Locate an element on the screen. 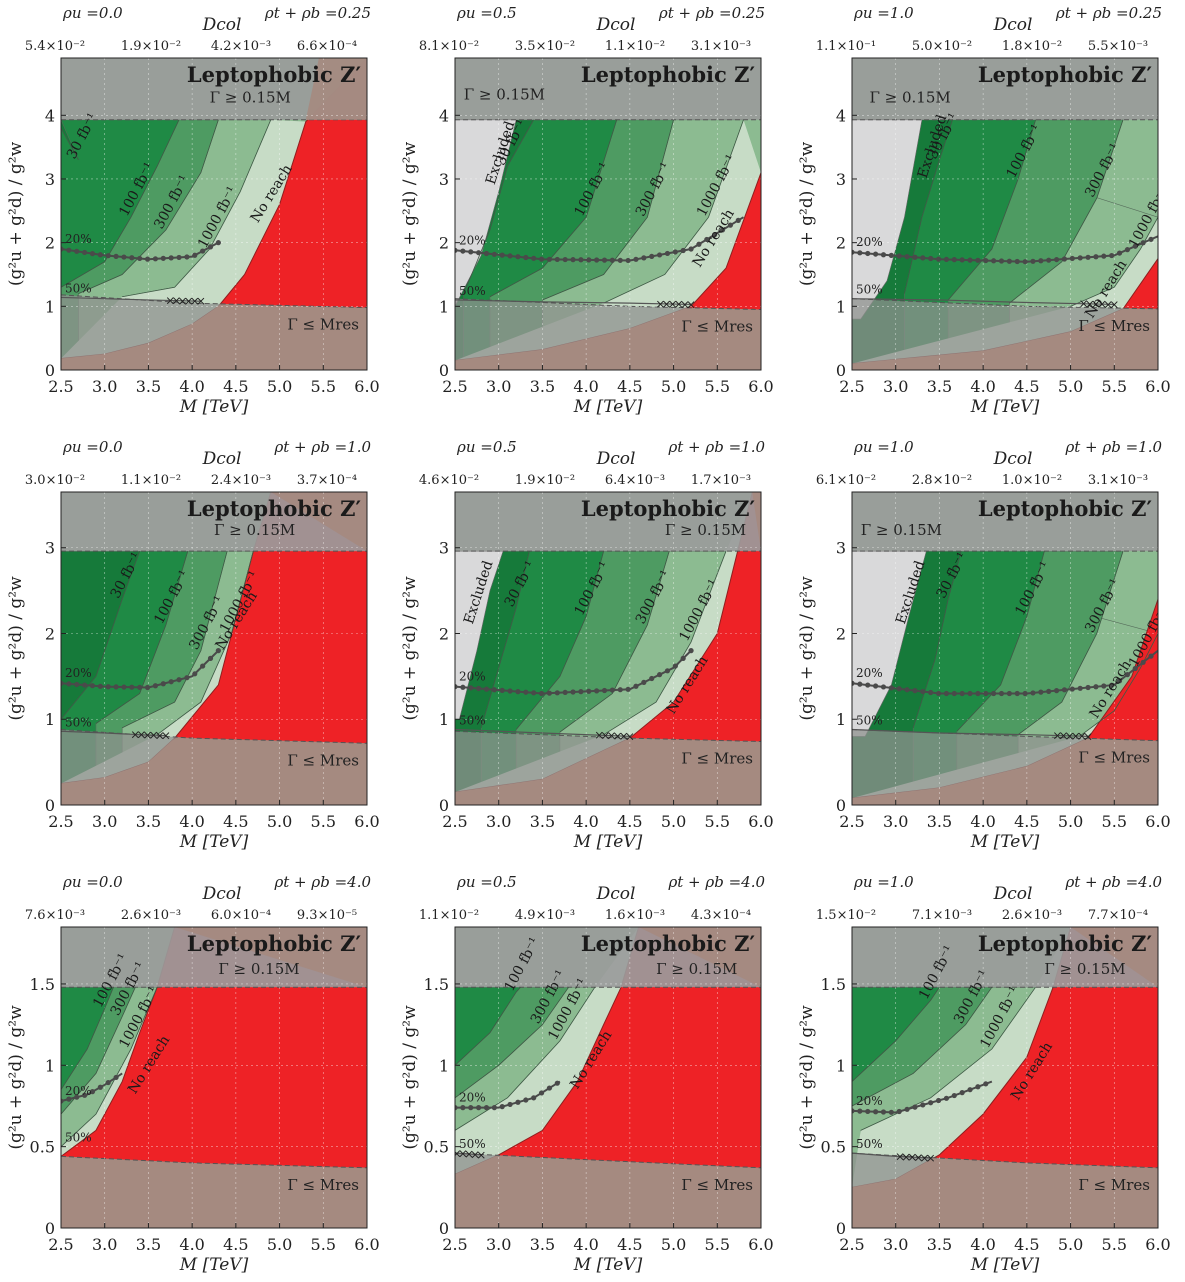 This screenshot has height=1282, width=1185. dcol-tick-label: 8.1×10⁻² is located at coordinates (449, 46).